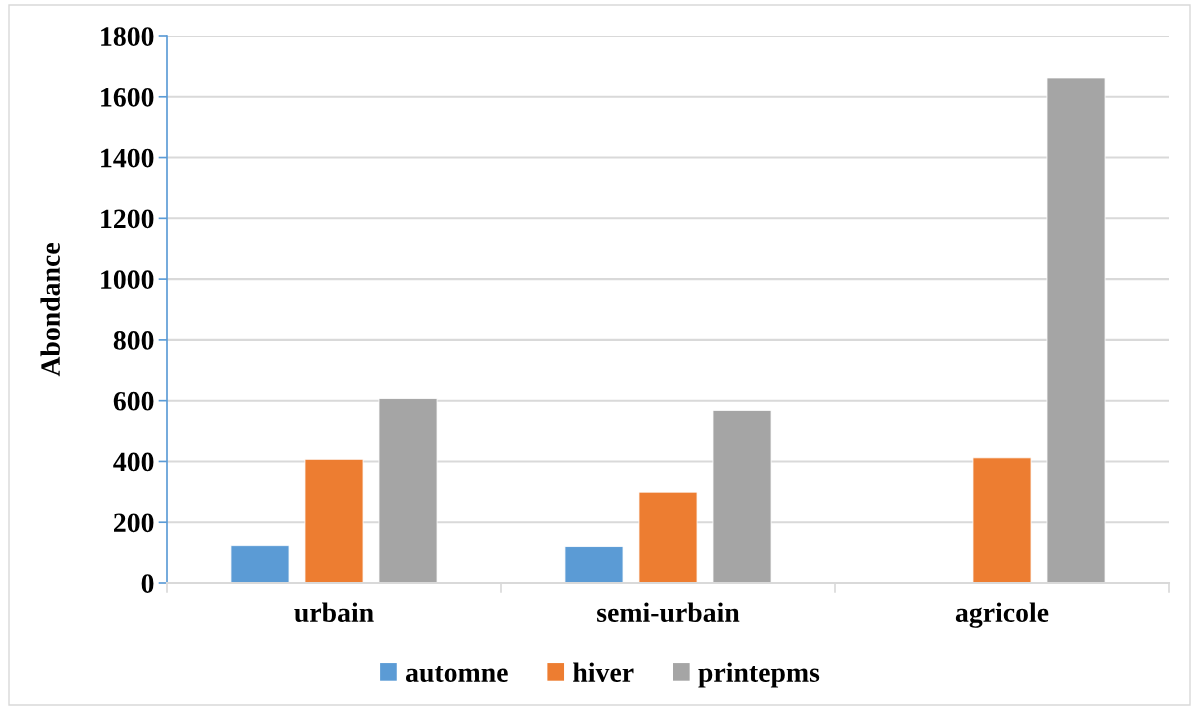  Describe the element at coordinates (147, 583) in the screenshot. I see `y-tick-label: 0` at that location.